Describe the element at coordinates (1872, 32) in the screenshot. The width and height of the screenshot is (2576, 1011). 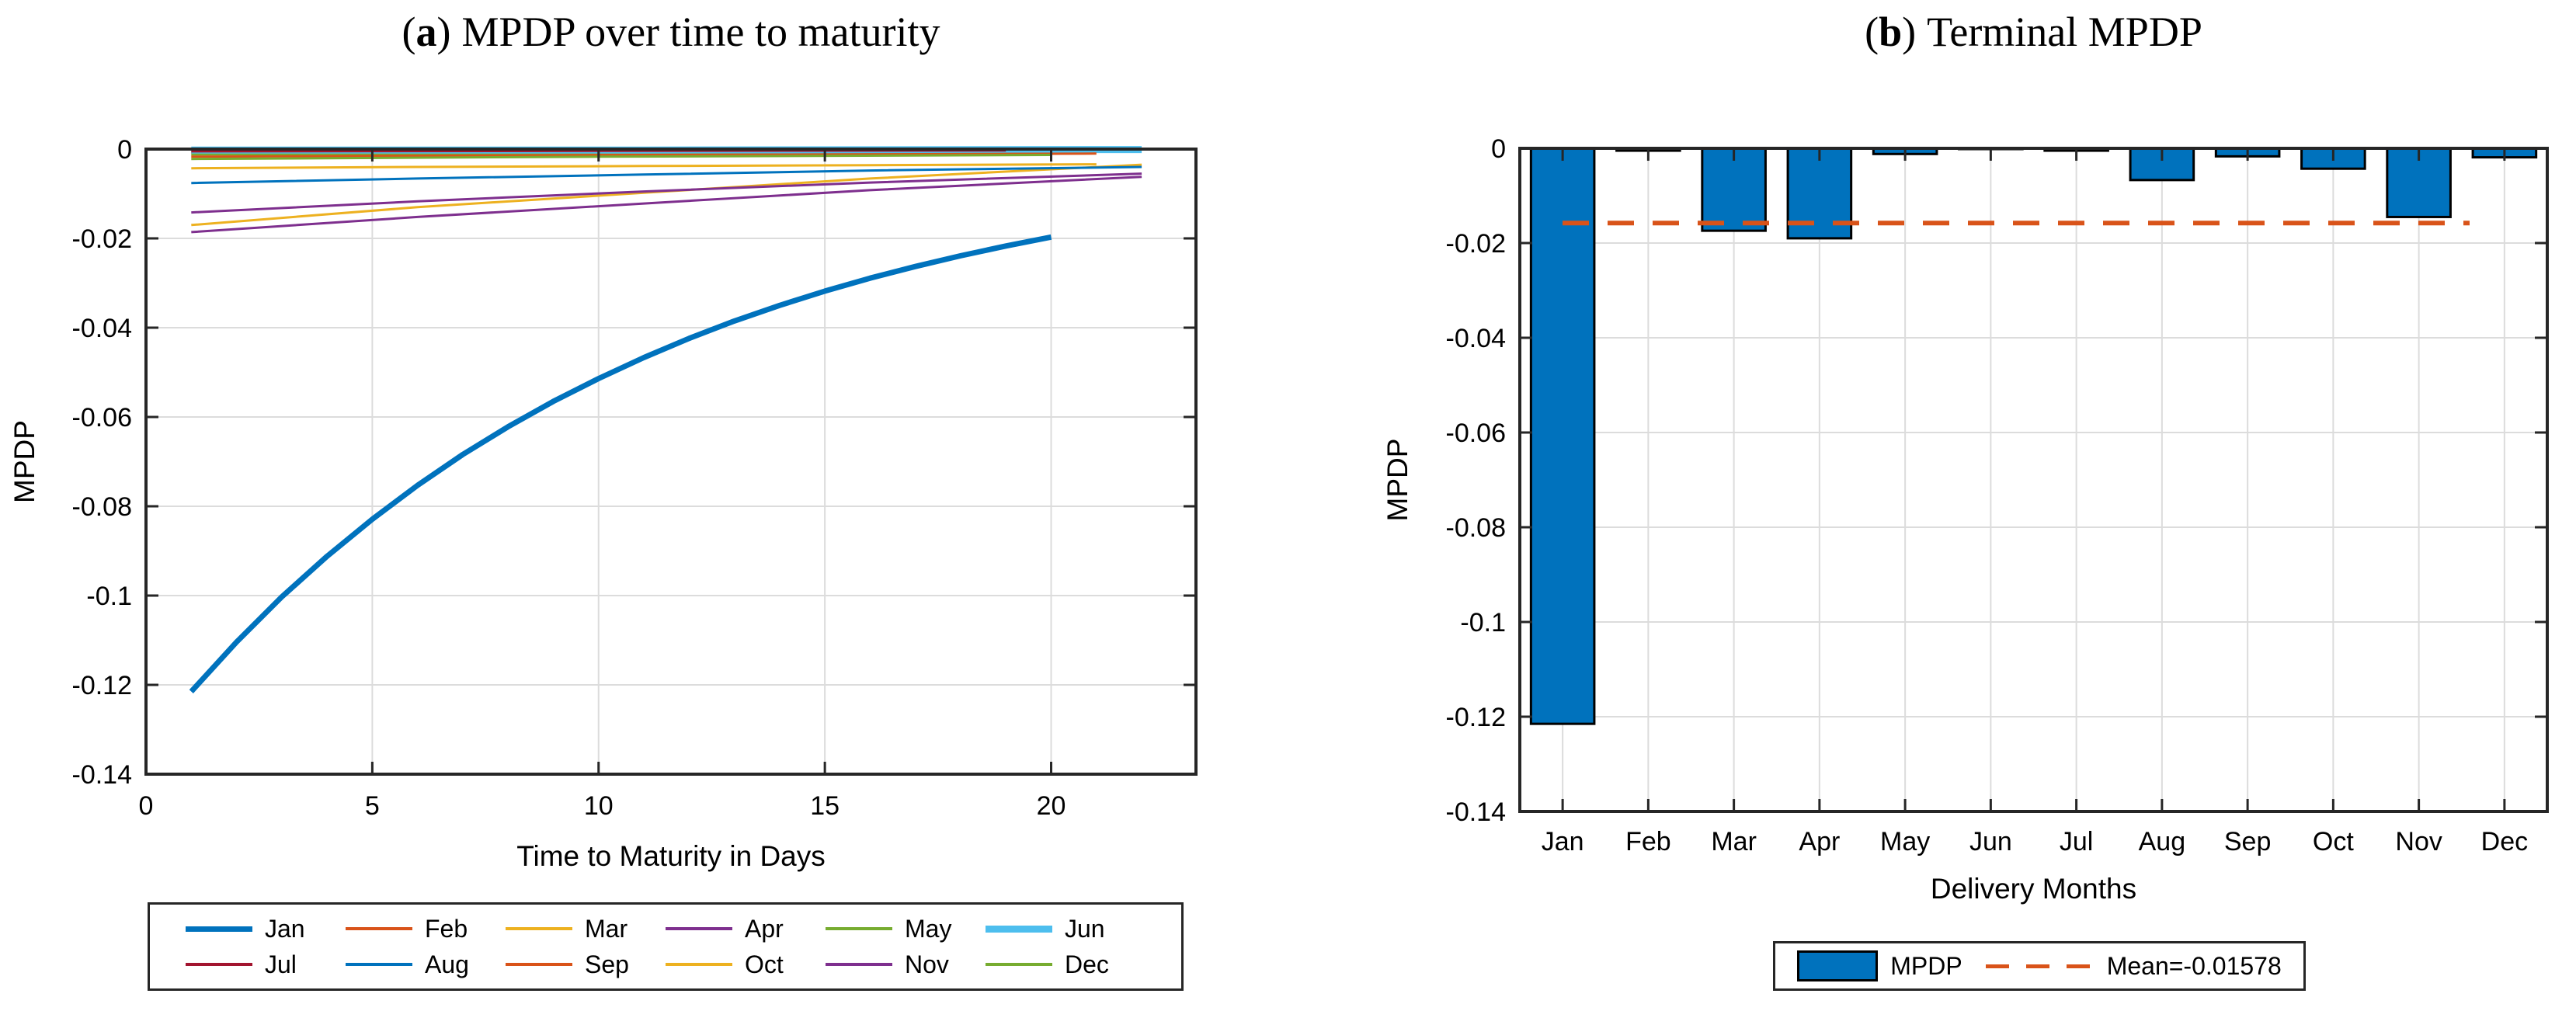
I see `panel-b-label-open: (` at that location.